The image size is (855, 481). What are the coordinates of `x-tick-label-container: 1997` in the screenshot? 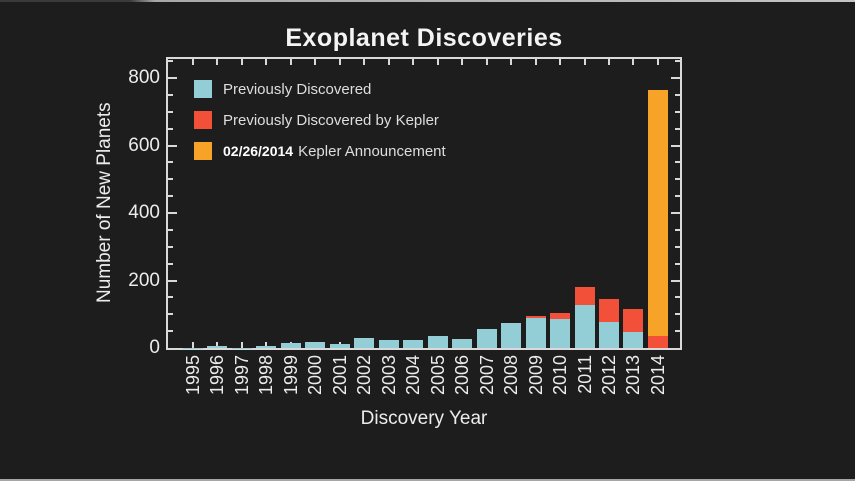 It's located at (241, 385).